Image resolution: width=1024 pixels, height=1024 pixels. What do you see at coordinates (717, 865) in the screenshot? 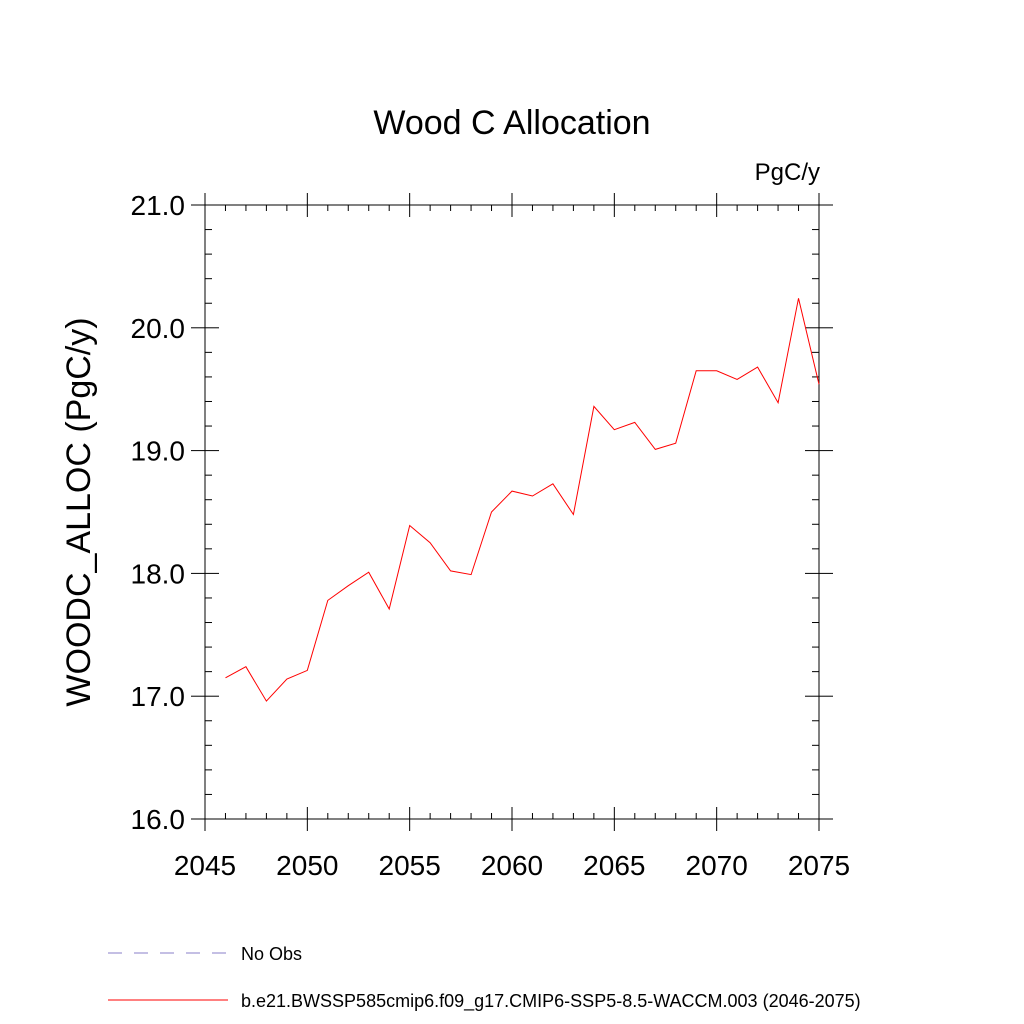
I see `x-tick-label: 2070` at bounding box center [717, 865].